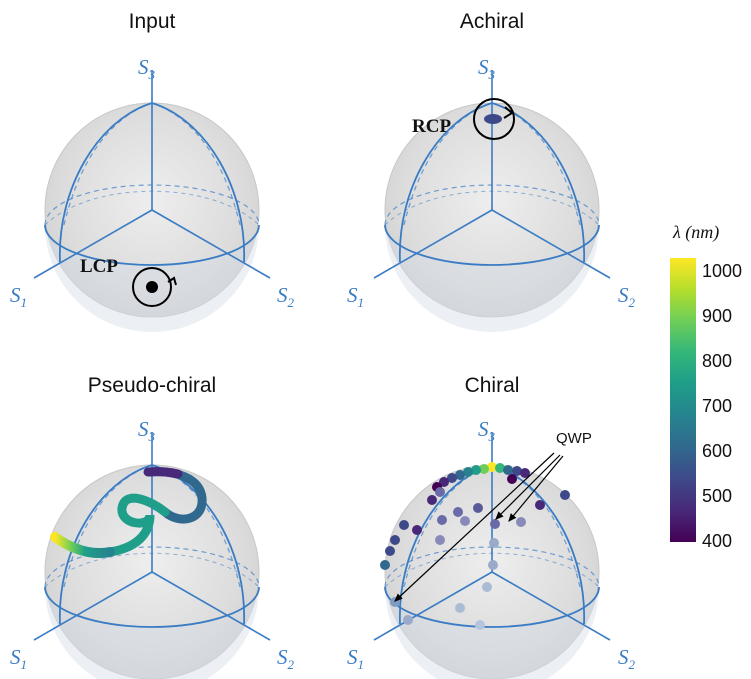  I want to click on lcp-point, so click(152, 287).